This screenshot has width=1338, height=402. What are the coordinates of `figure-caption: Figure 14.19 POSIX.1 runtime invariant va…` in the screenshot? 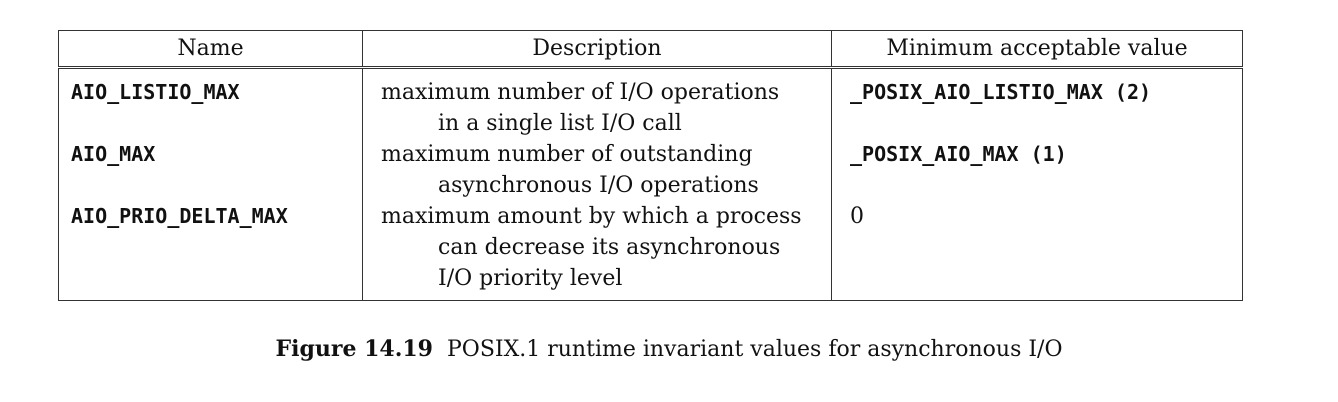 It's located at (669, 349).